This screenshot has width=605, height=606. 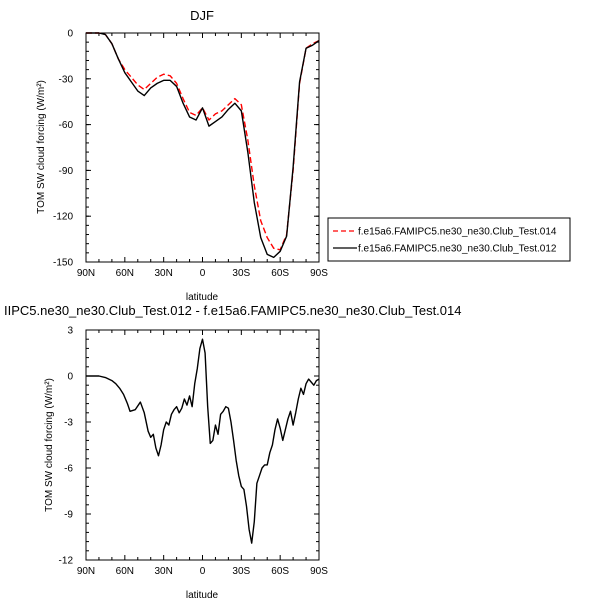 I want to click on top-plot-frame, so click(x=202, y=147).